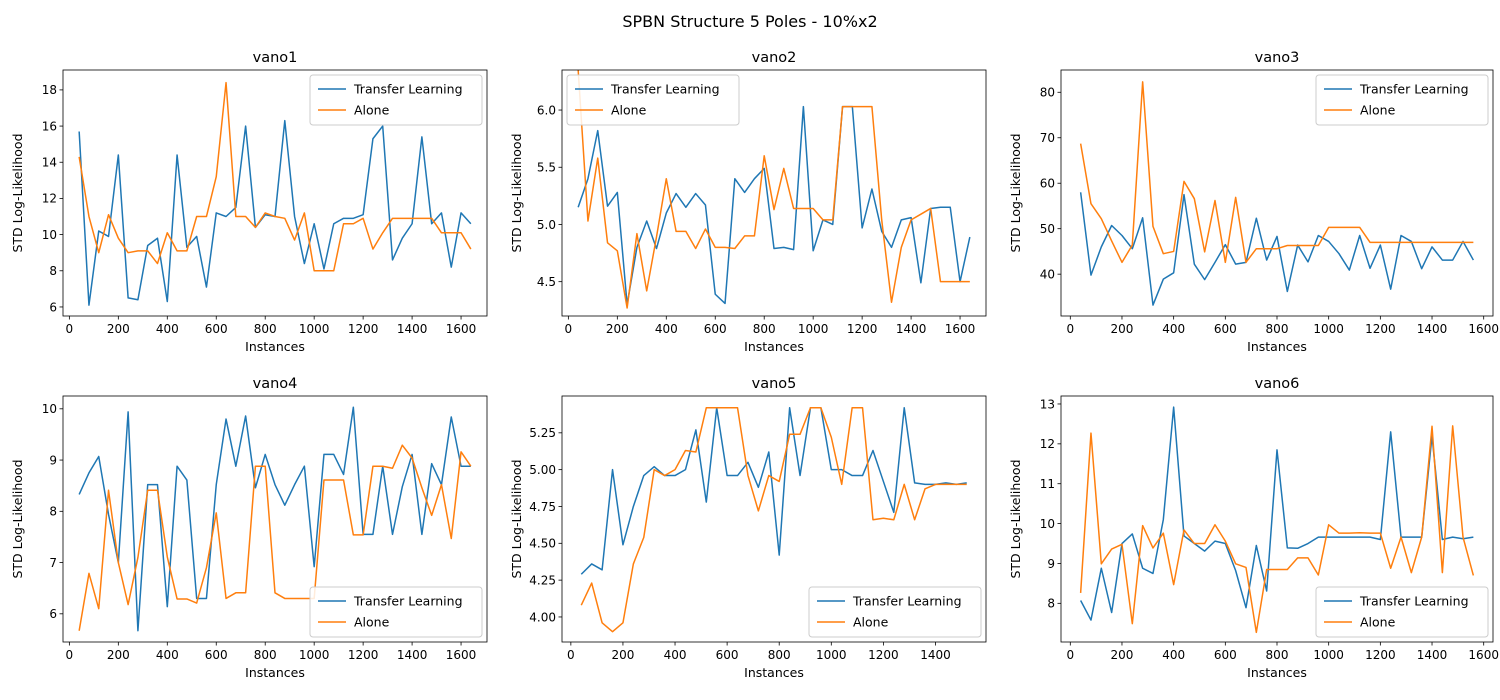  What do you see at coordinates (546, 282) in the screenshot?
I see `y-tick-label: 4.5` at bounding box center [546, 282].